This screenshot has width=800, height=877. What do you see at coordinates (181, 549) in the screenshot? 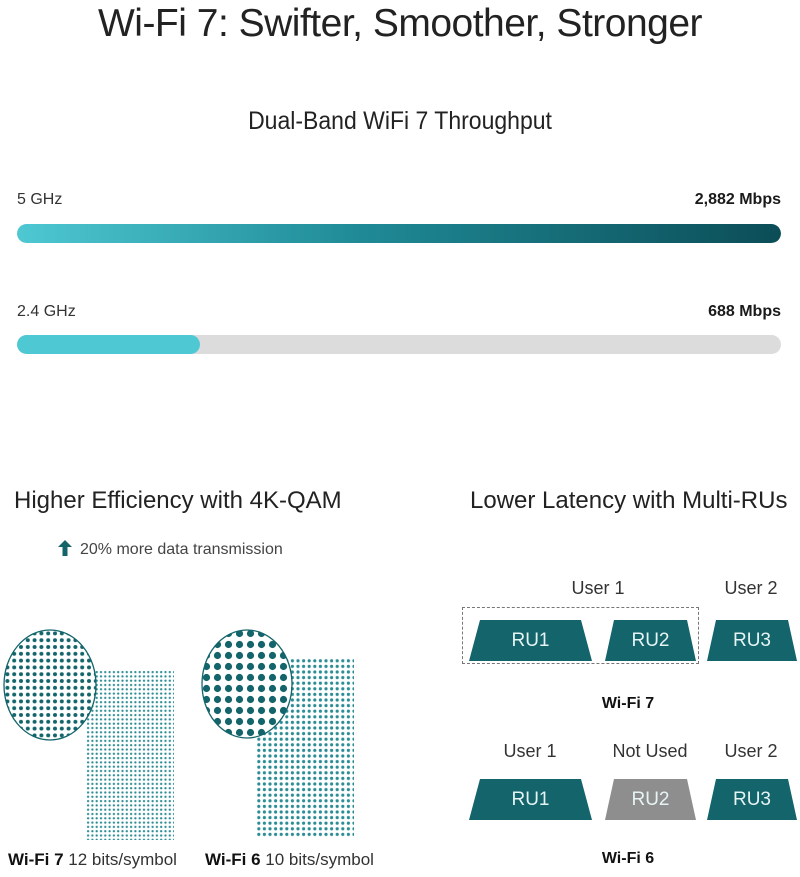
I see `efficiency-note-text: 20% more data transmission` at bounding box center [181, 549].